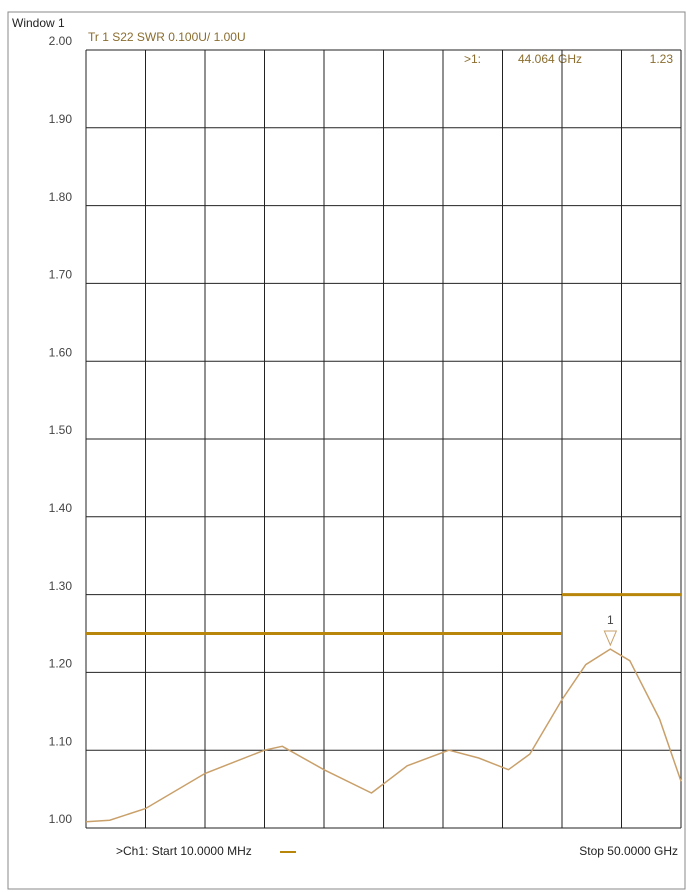 This screenshot has width=687, height=892. I want to click on y-tick-label: 1.60, so click(61, 352).